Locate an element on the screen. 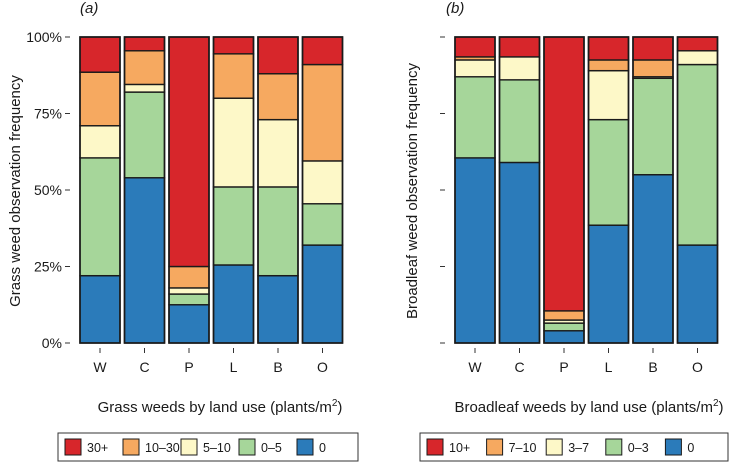 Image resolution: width=750 pixels, height=472 pixels. panel-a-bar-outline-B is located at coordinates (278, 190).